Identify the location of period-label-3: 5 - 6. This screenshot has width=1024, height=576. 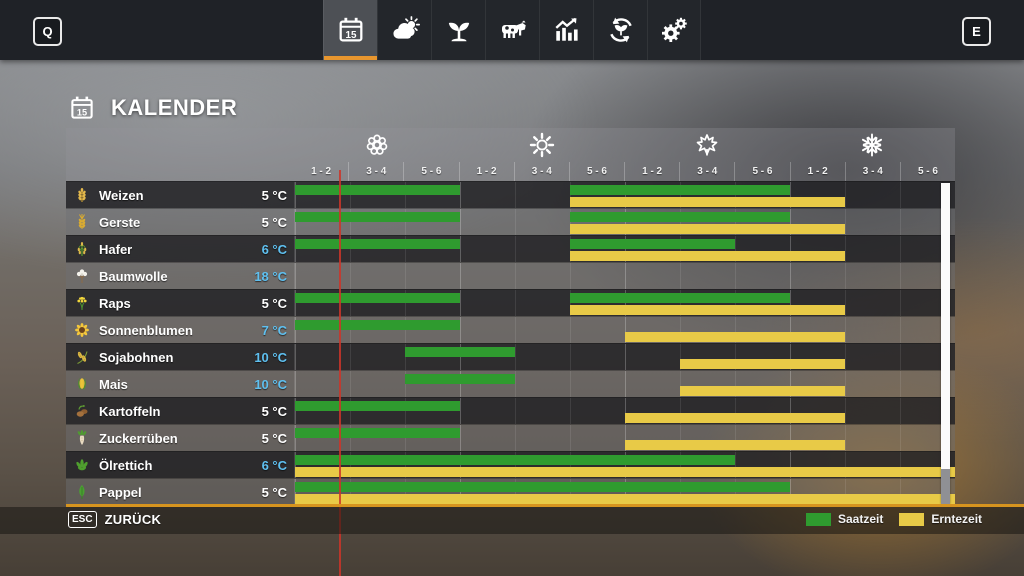
(430, 171).